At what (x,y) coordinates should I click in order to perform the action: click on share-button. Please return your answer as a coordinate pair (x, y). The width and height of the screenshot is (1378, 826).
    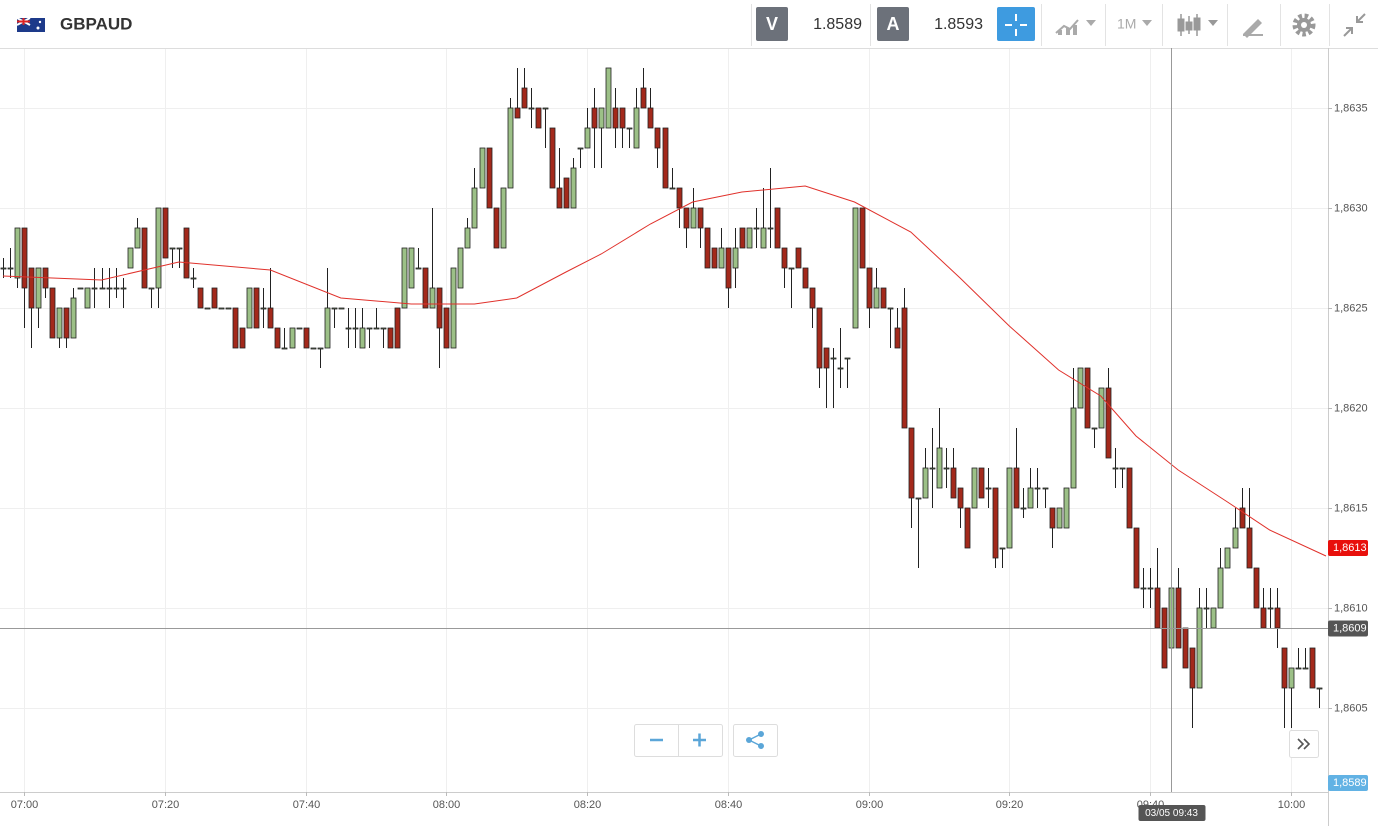
    Looking at the image, I should click on (755, 740).